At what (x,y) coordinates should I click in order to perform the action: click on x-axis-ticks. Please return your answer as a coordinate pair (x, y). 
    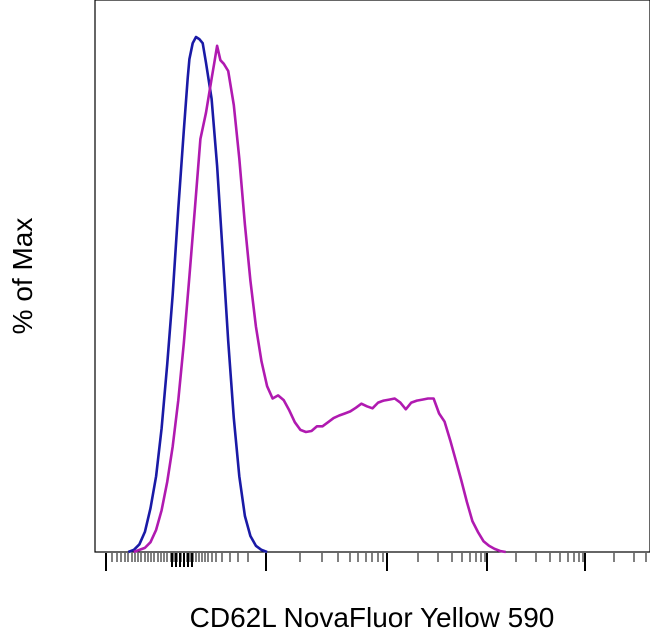
    Looking at the image, I should click on (376, 562).